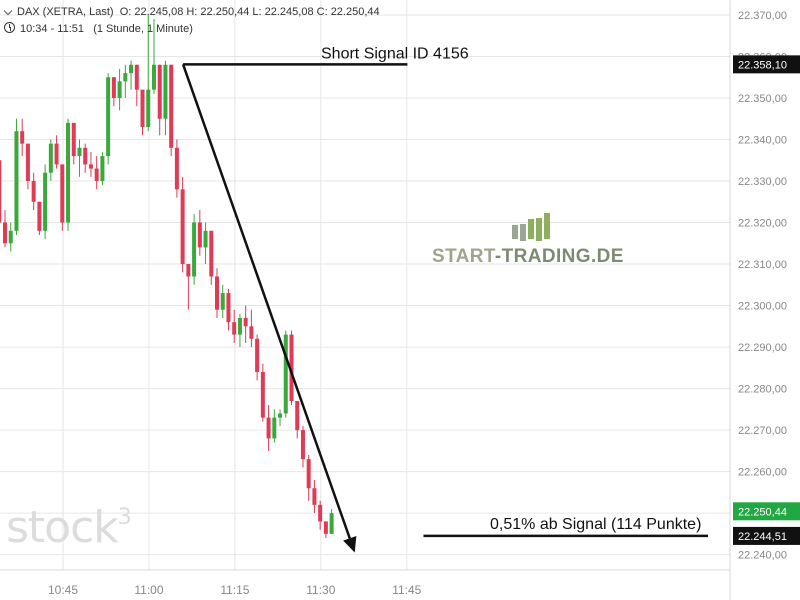 The height and width of the screenshot is (600, 800). What do you see at coordinates (762, 16) in the screenshot?
I see `y-tick-label: 22.370,00` at bounding box center [762, 16].